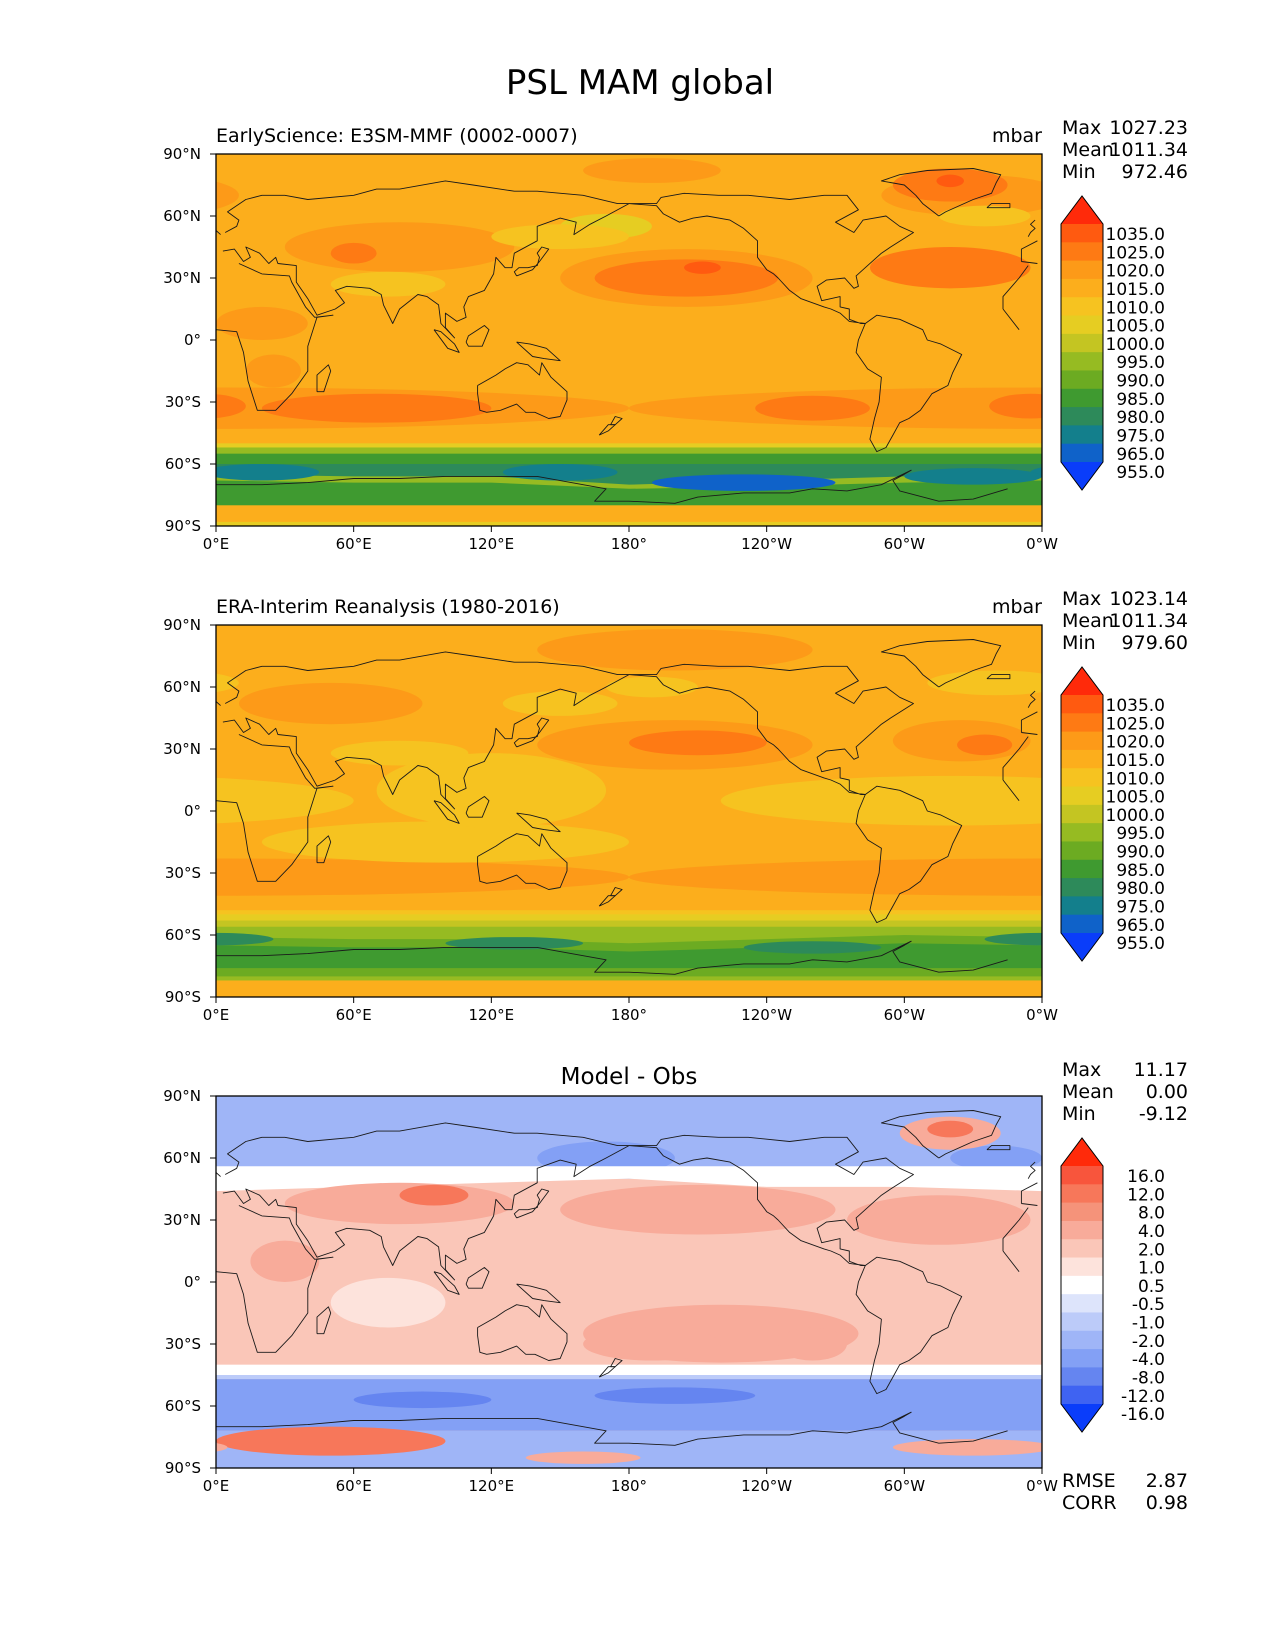  I want to click on colorbar-label: -1.0, so click(1148, 1324).